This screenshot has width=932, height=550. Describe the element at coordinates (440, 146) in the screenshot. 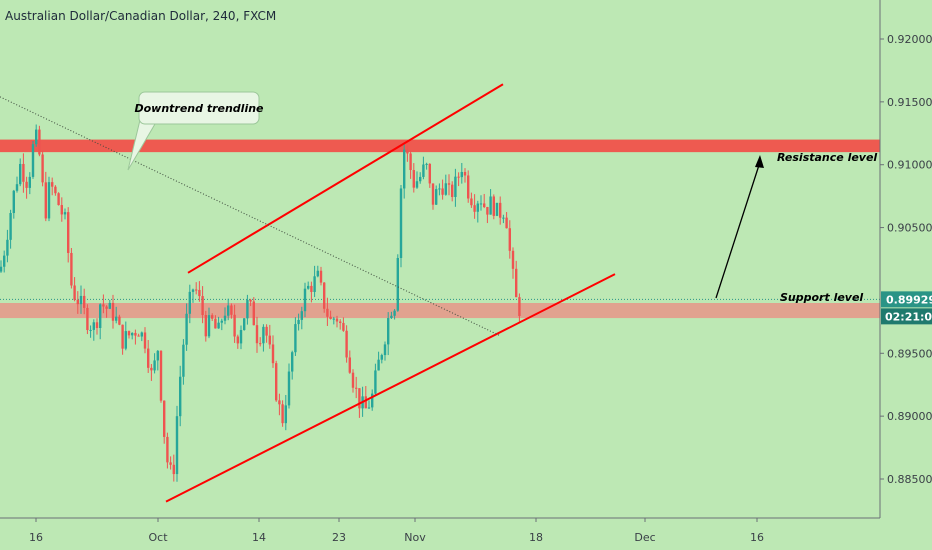

I see `resistance-zone` at that location.